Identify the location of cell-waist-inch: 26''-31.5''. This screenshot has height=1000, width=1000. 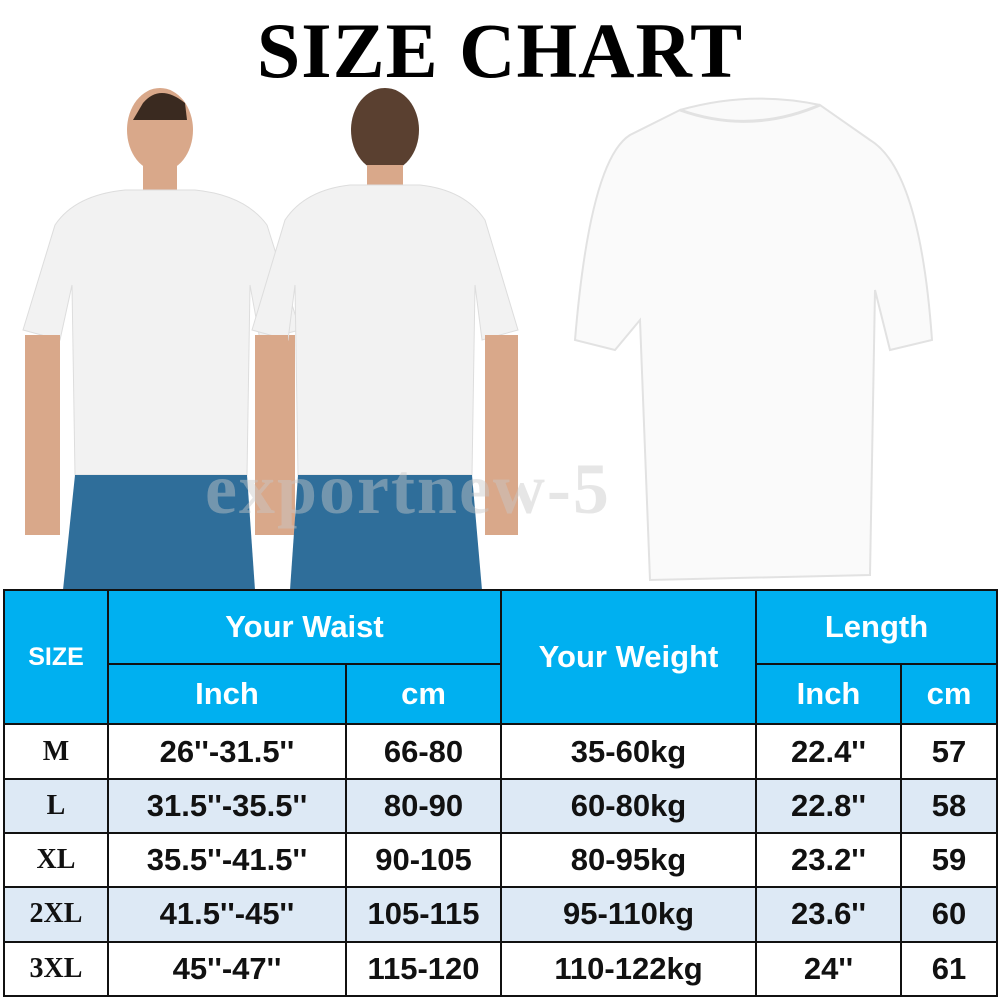
(227, 751).